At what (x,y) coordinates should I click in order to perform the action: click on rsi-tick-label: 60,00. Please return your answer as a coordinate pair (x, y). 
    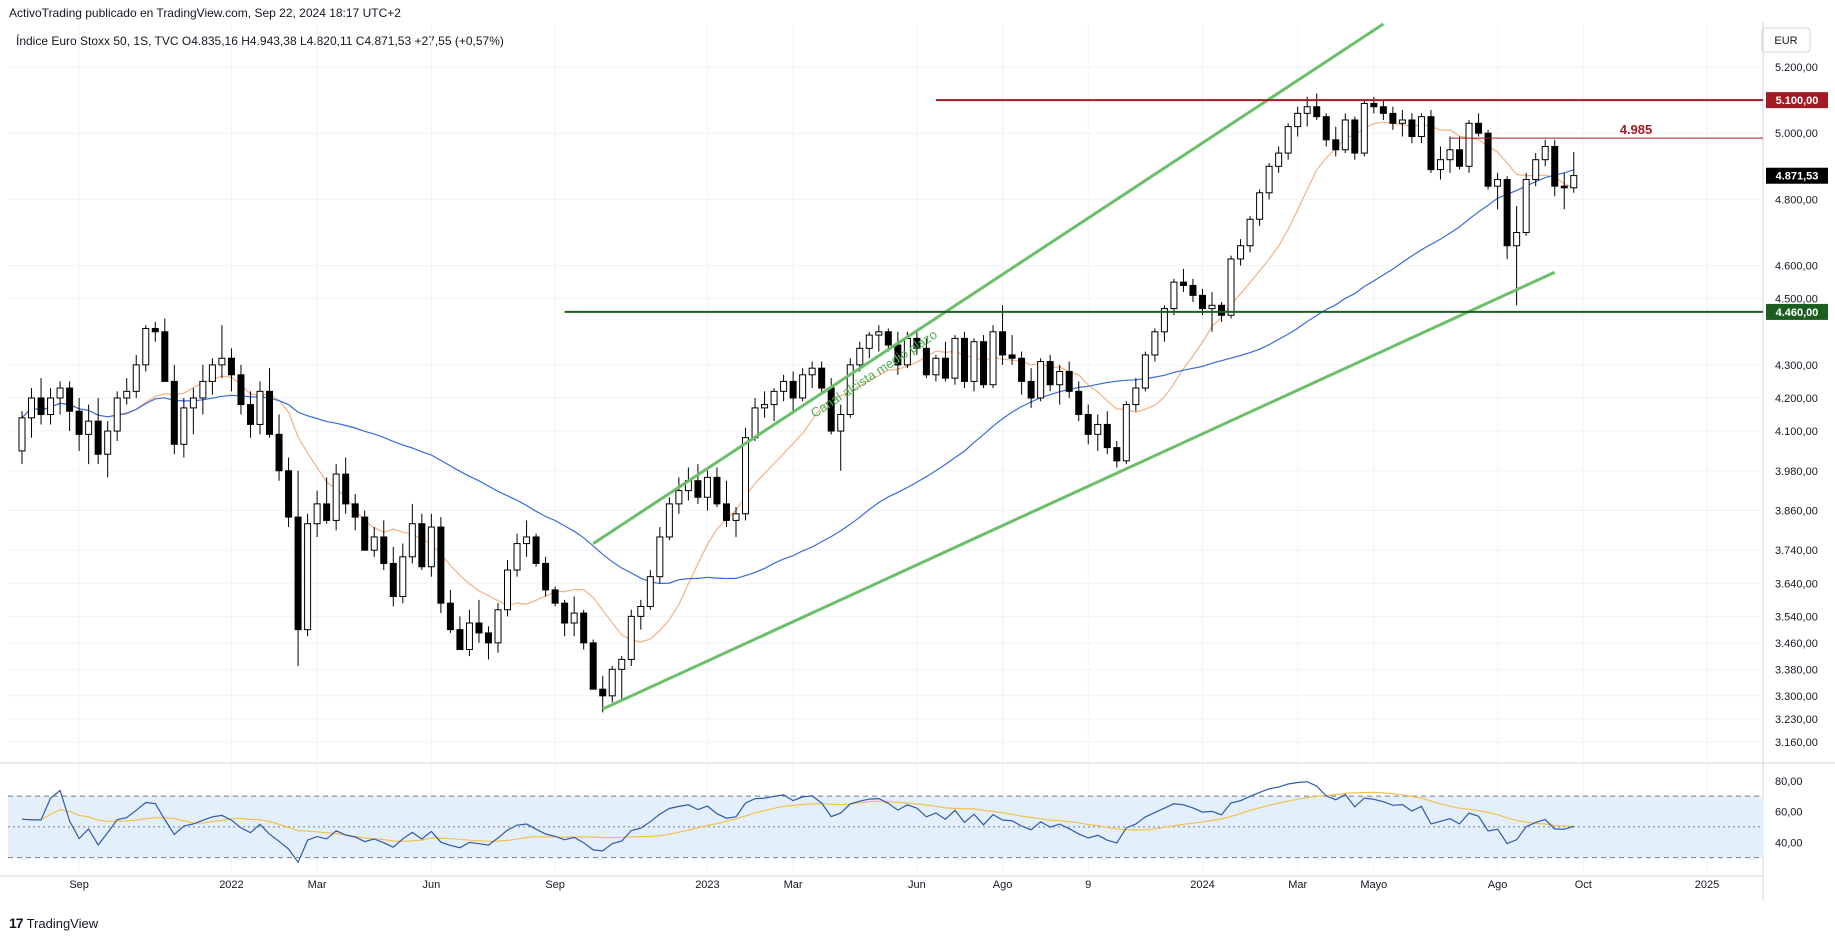
    Looking at the image, I should click on (1789, 813).